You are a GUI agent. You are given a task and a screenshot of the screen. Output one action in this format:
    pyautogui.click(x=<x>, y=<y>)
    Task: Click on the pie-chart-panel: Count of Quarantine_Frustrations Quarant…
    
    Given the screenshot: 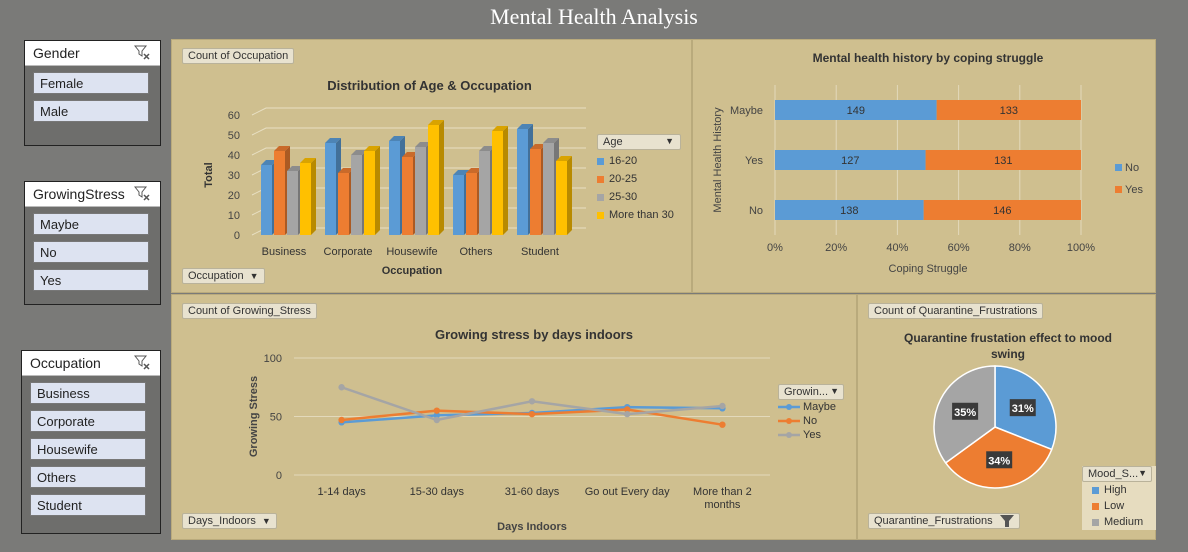 What is the action you would take?
    pyautogui.click(x=1006, y=417)
    